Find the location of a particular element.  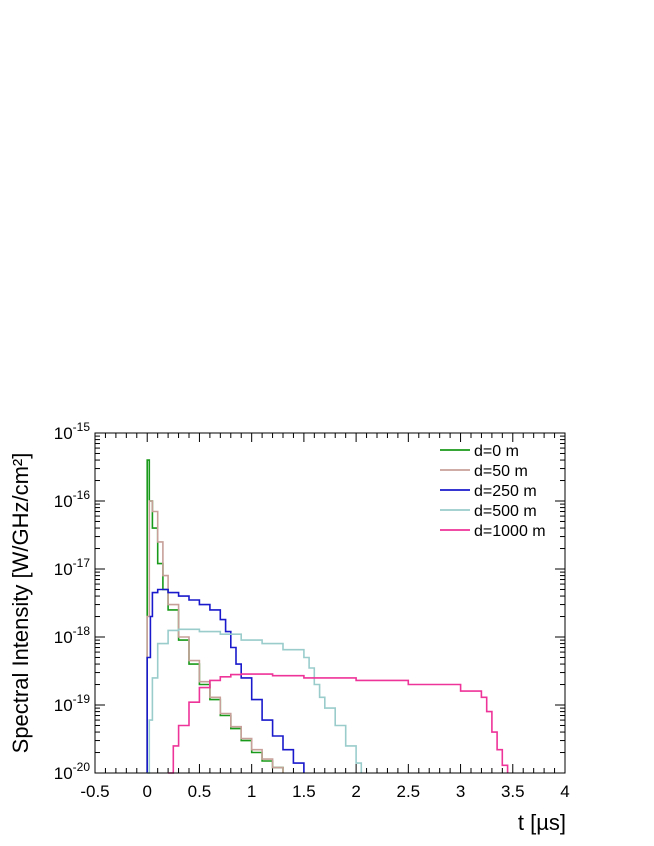

x-tick-label: 4 is located at coordinates (564, 791).